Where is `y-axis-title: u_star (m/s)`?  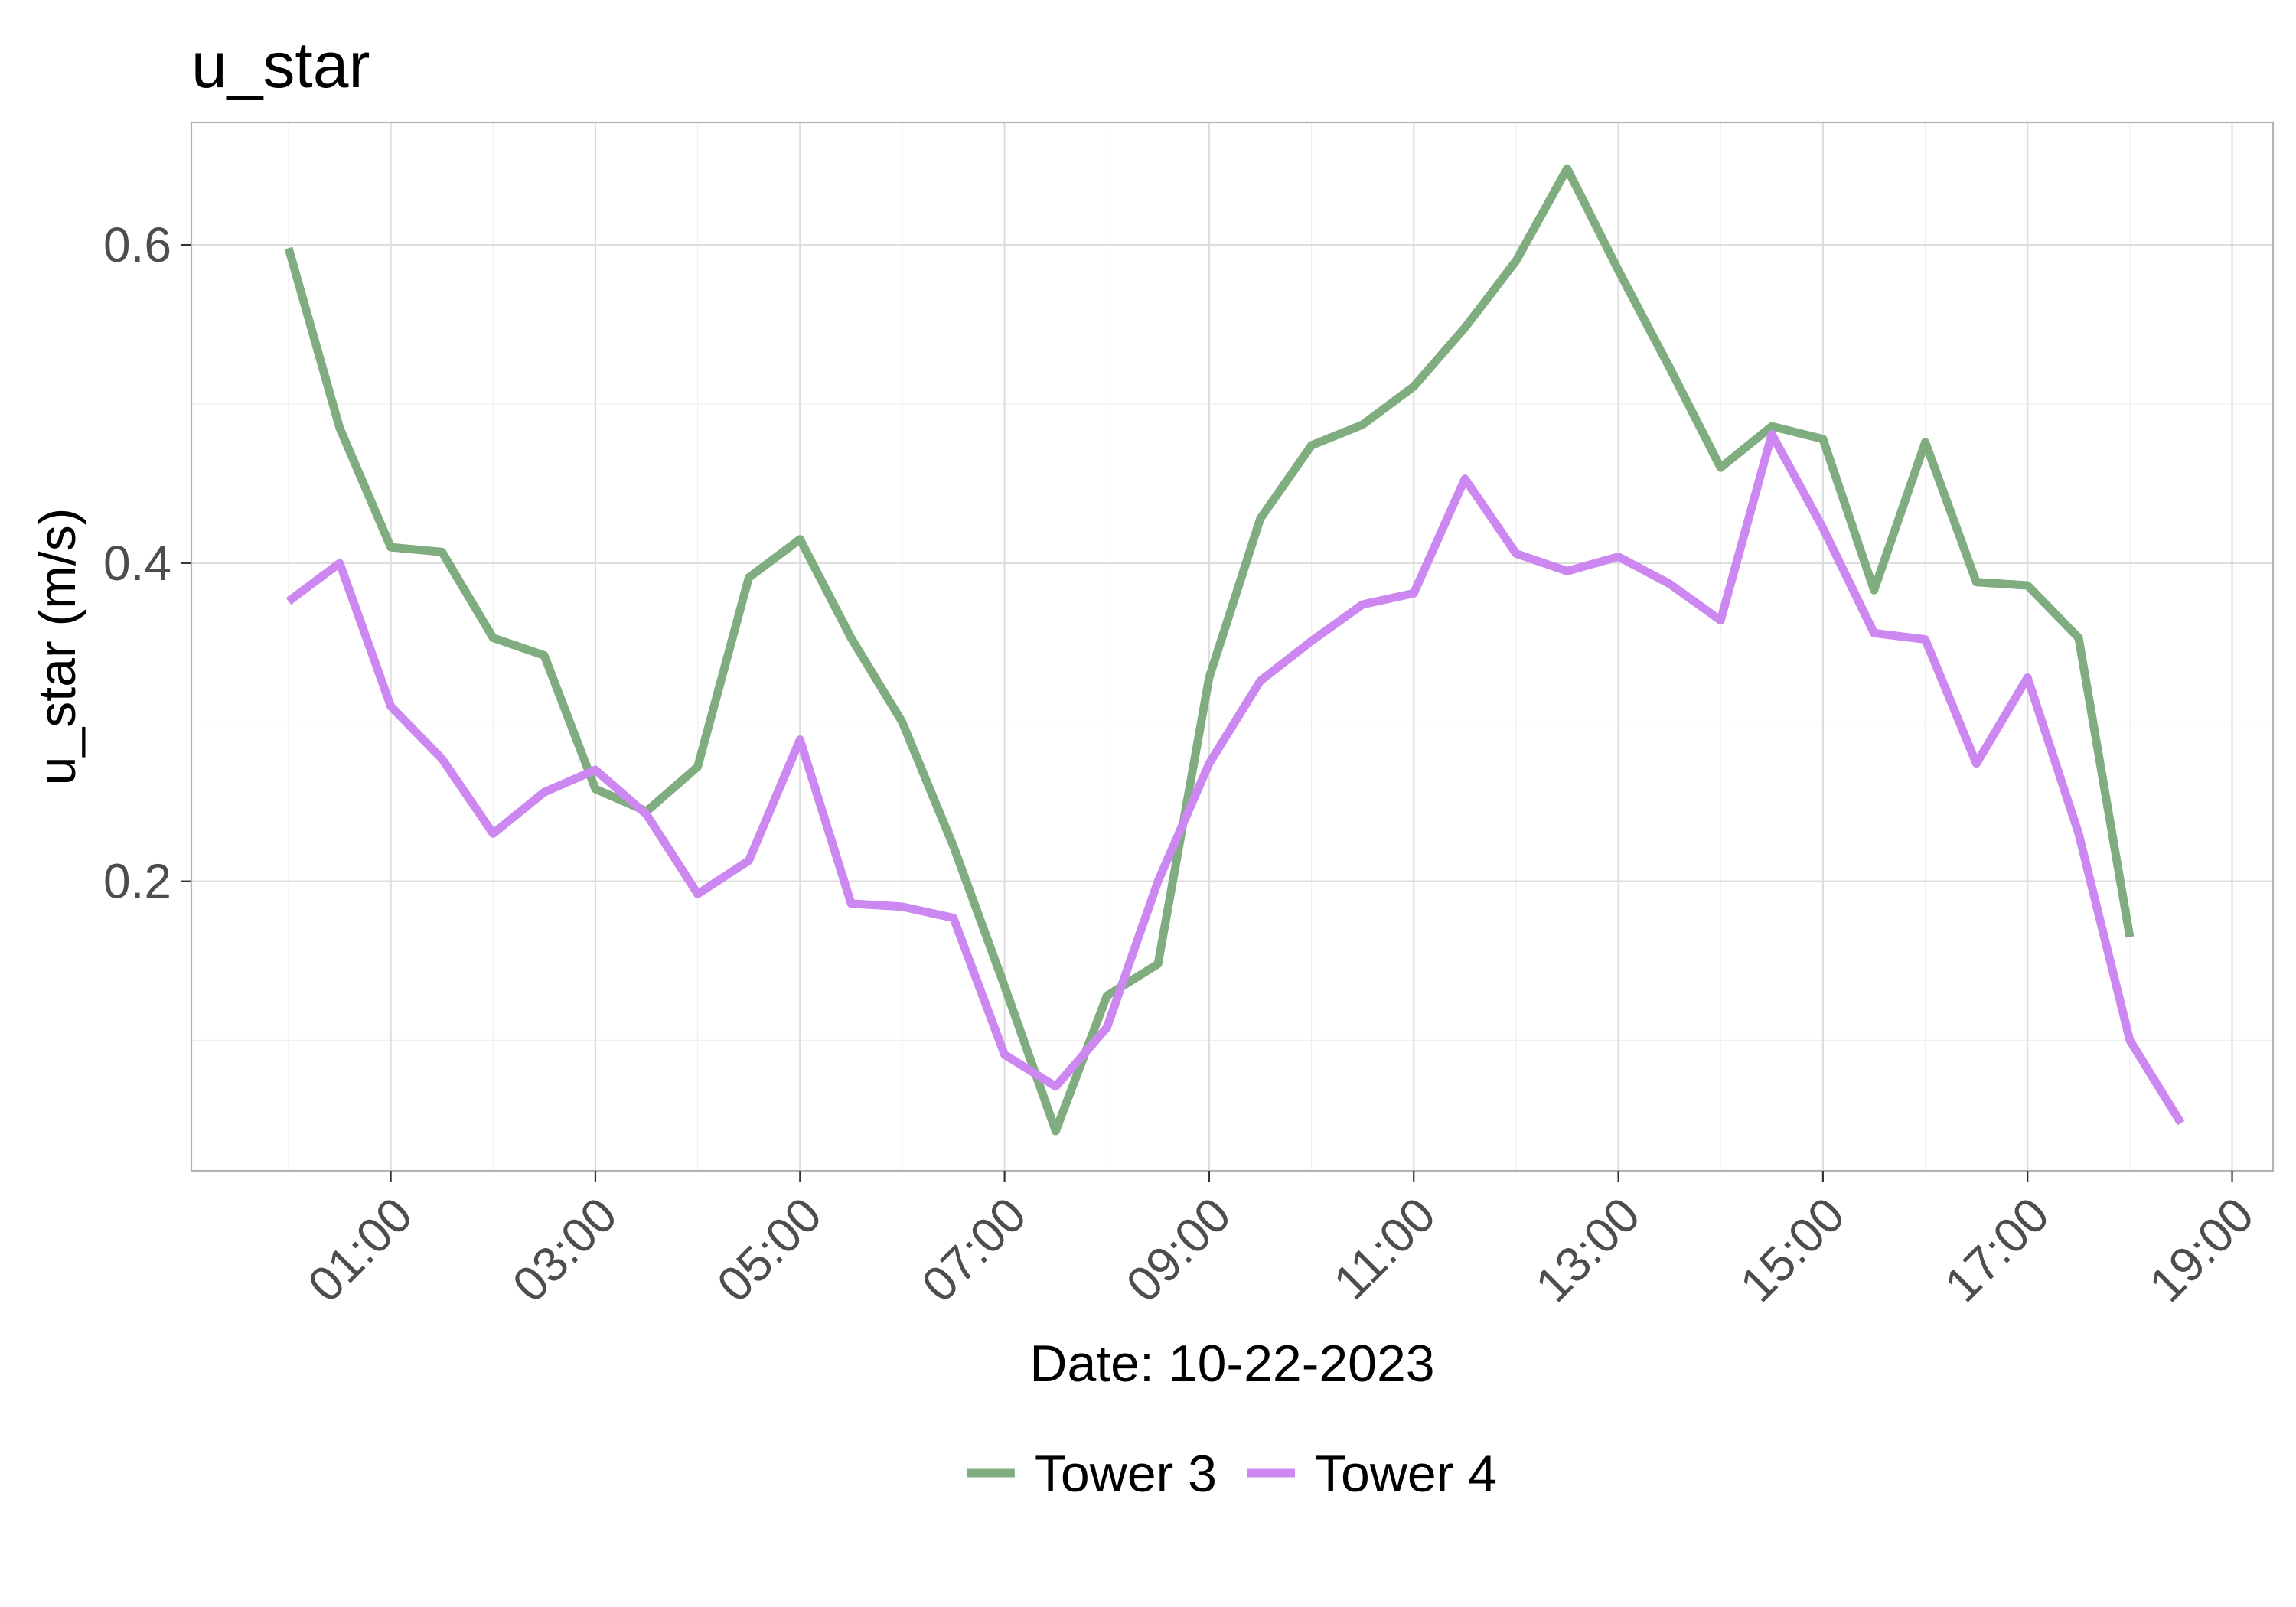 y-axis-title: u_star (m/s) is located at coordinates (57, 647).